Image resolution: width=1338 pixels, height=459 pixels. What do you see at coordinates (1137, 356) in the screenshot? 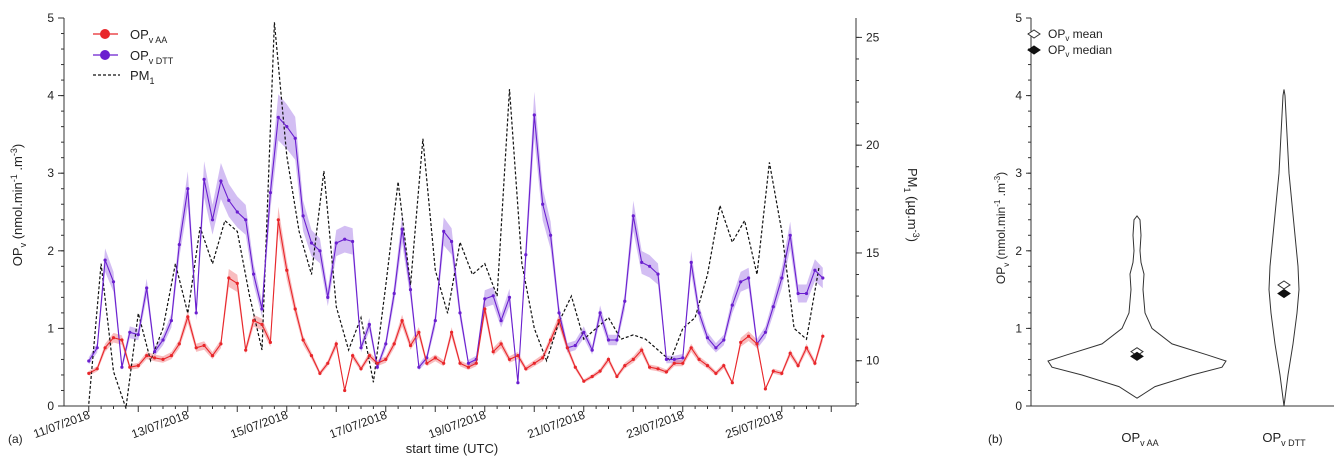
I see `violin-median-marker` at bounding box center [1137, 356].